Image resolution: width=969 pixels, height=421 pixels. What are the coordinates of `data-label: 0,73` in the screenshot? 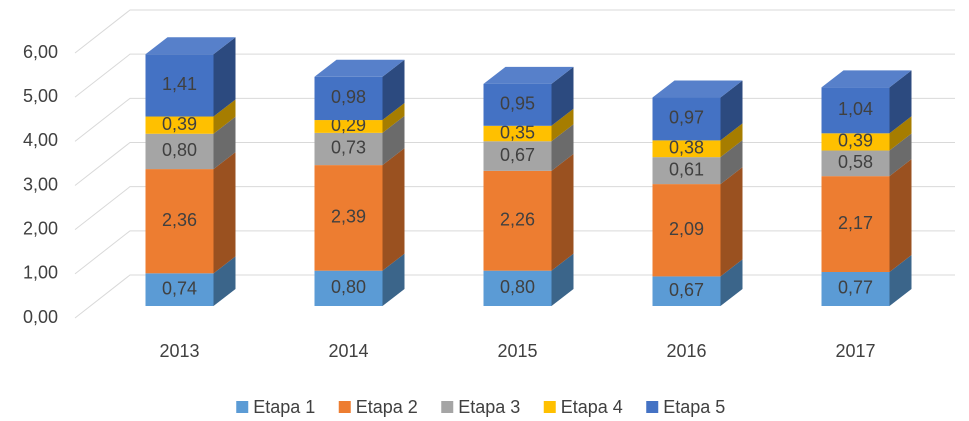 It's located at (348, 148).